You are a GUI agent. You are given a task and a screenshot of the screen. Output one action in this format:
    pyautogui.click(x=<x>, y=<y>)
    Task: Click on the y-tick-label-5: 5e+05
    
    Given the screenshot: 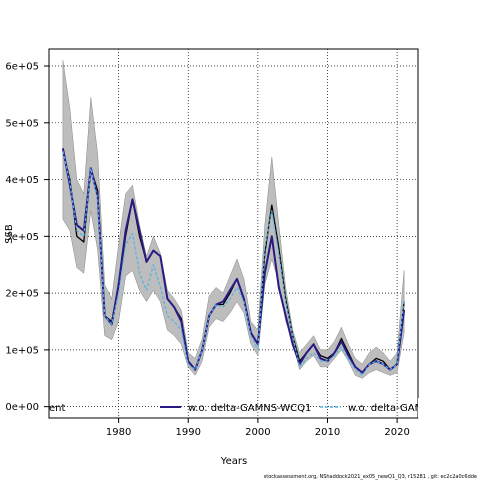 What is the action you would take?
    pyautogui.click(x=22, y=123)
    